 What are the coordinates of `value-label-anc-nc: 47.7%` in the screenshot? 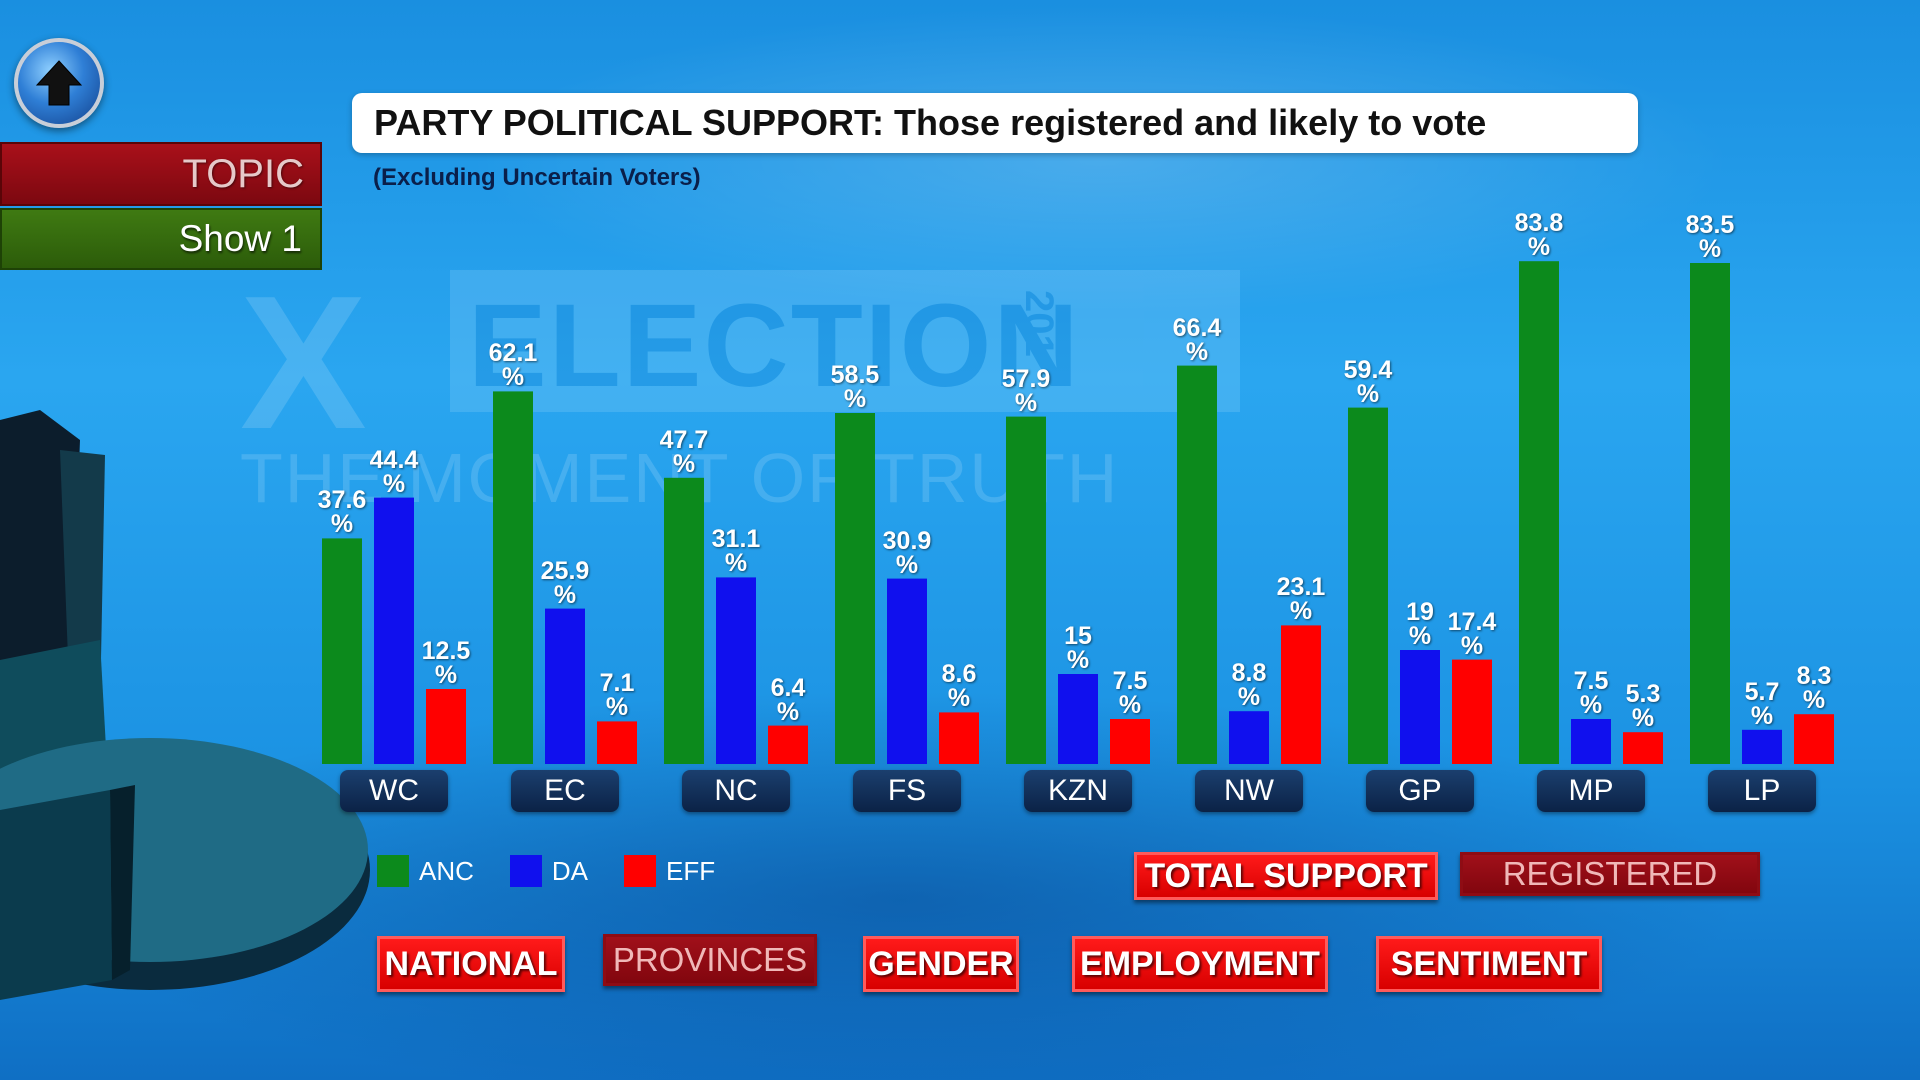 It's located at (684, 451).